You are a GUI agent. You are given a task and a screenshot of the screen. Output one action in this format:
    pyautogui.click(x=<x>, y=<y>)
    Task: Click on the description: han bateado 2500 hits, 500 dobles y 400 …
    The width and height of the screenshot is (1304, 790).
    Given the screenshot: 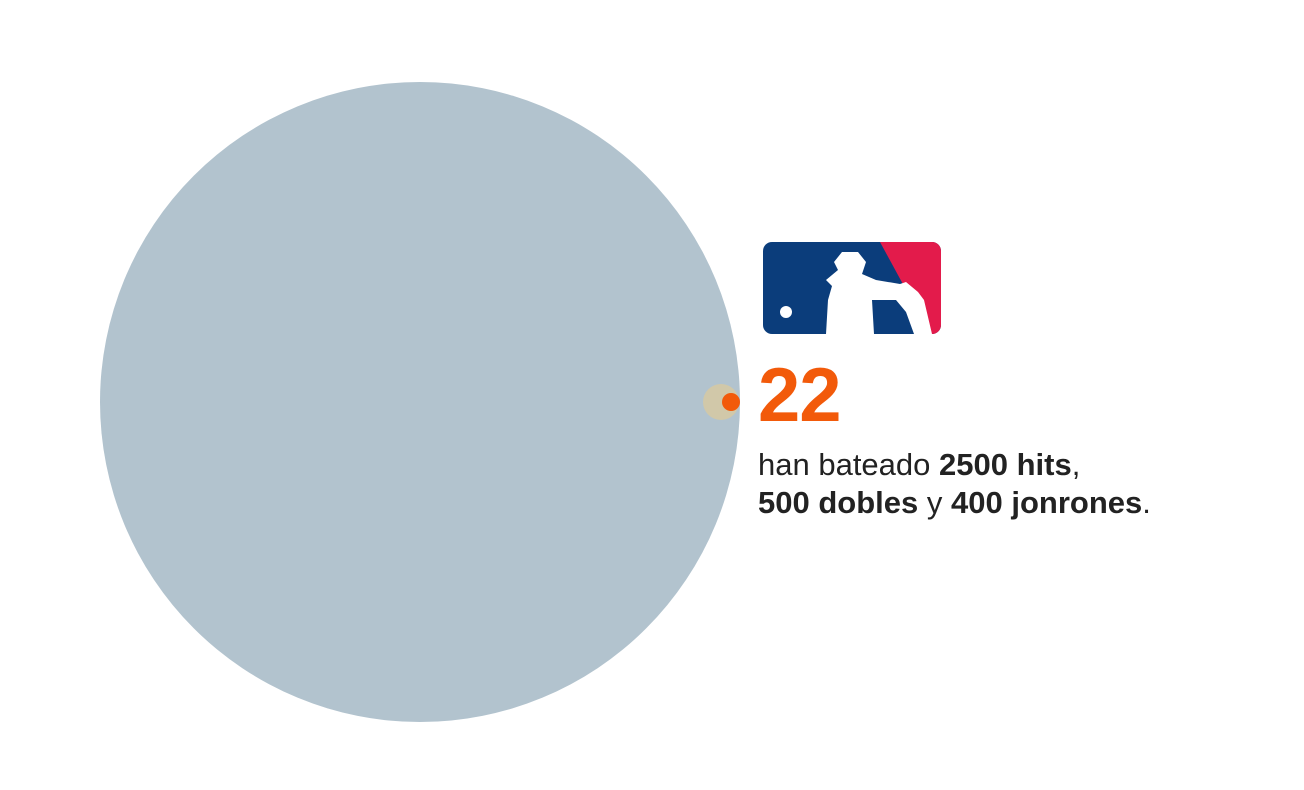 What is the action you would take?
    pyautogui.click(x=954, y=484)
    